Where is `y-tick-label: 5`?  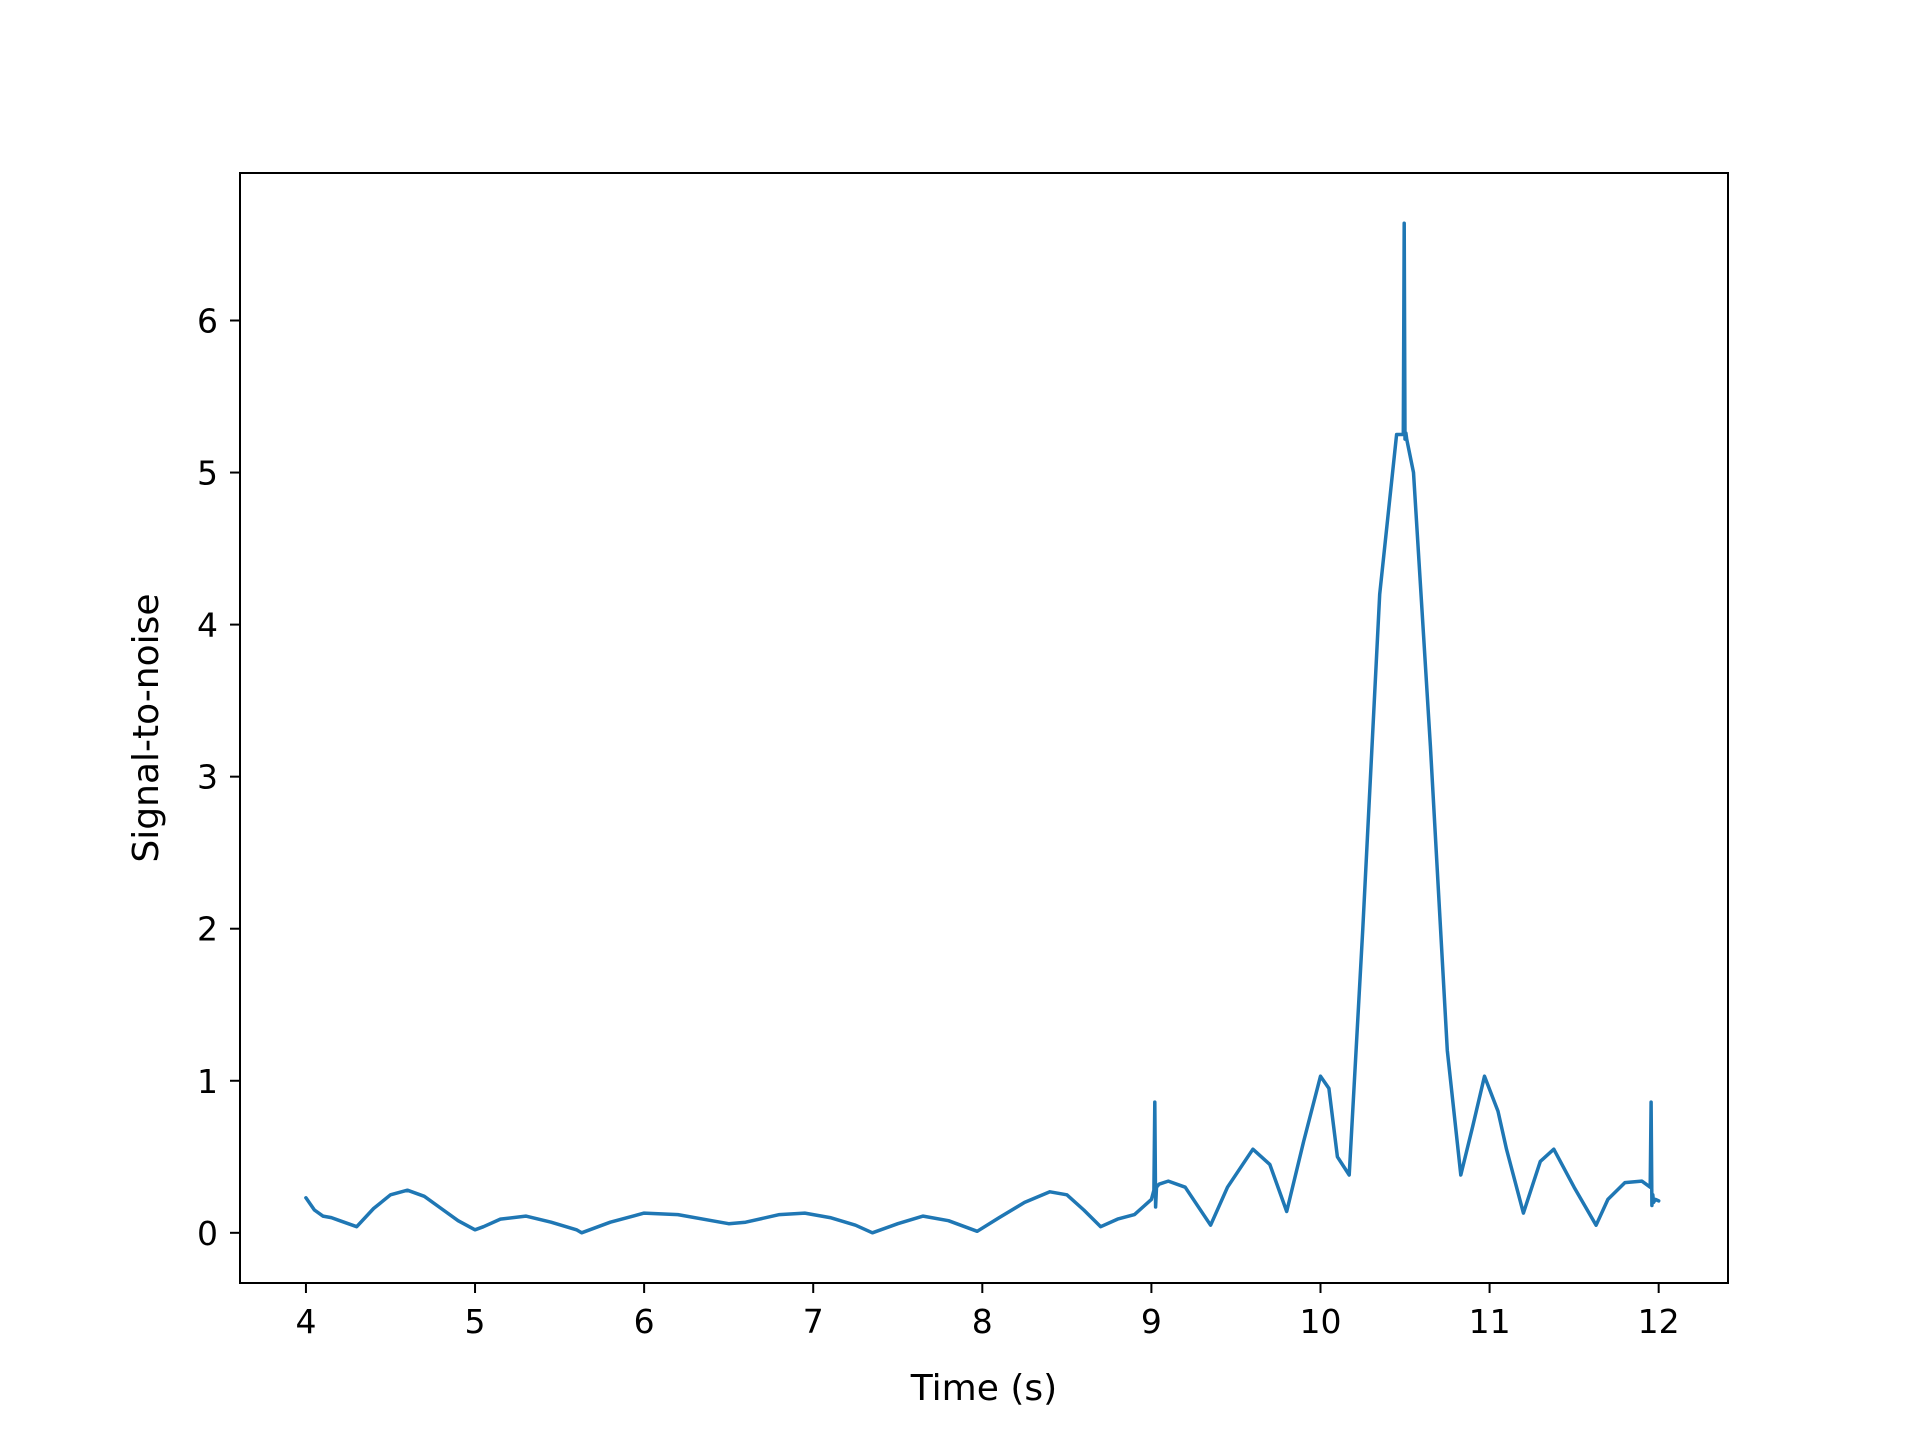
y-tick-label: 5 is located at coordinates (207, 473).